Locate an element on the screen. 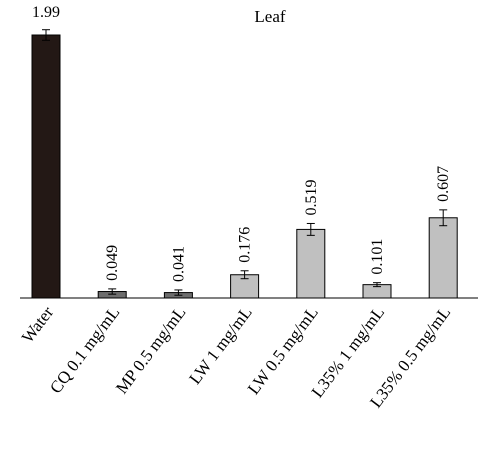 The width and height of the screenshot is (481, 451). data-label: 0.049 is located at coordinates (112, 263).